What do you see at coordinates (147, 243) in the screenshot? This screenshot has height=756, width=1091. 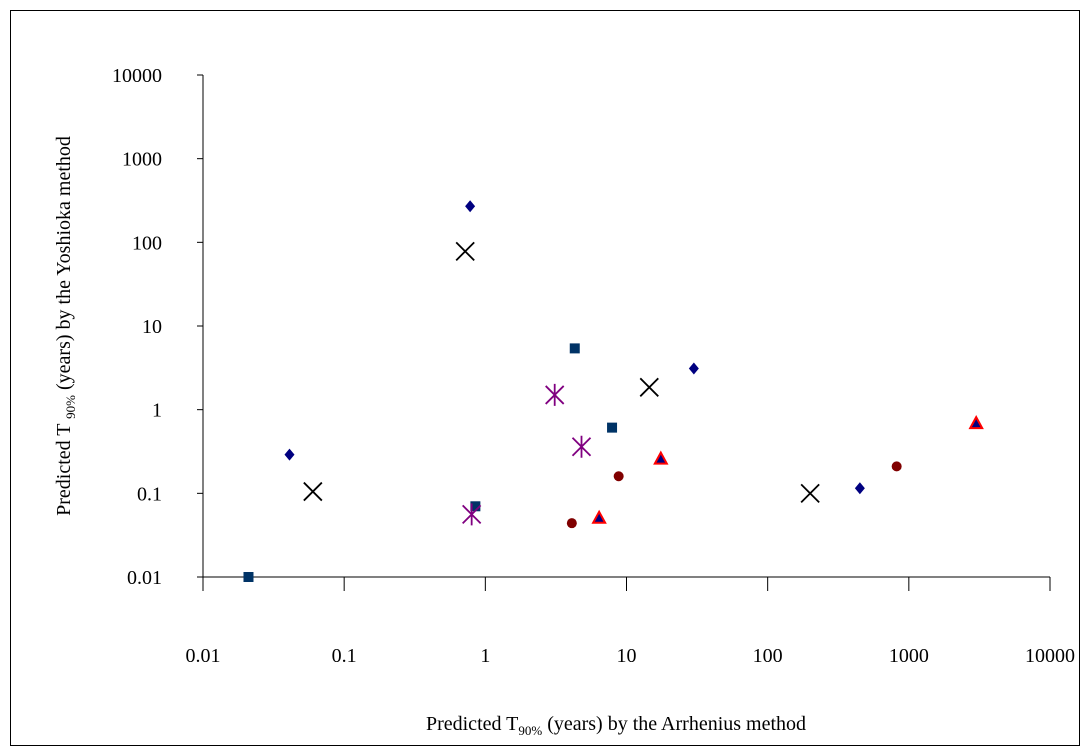 I see `y-tick-label: 100` at bounding box center [147, 243].